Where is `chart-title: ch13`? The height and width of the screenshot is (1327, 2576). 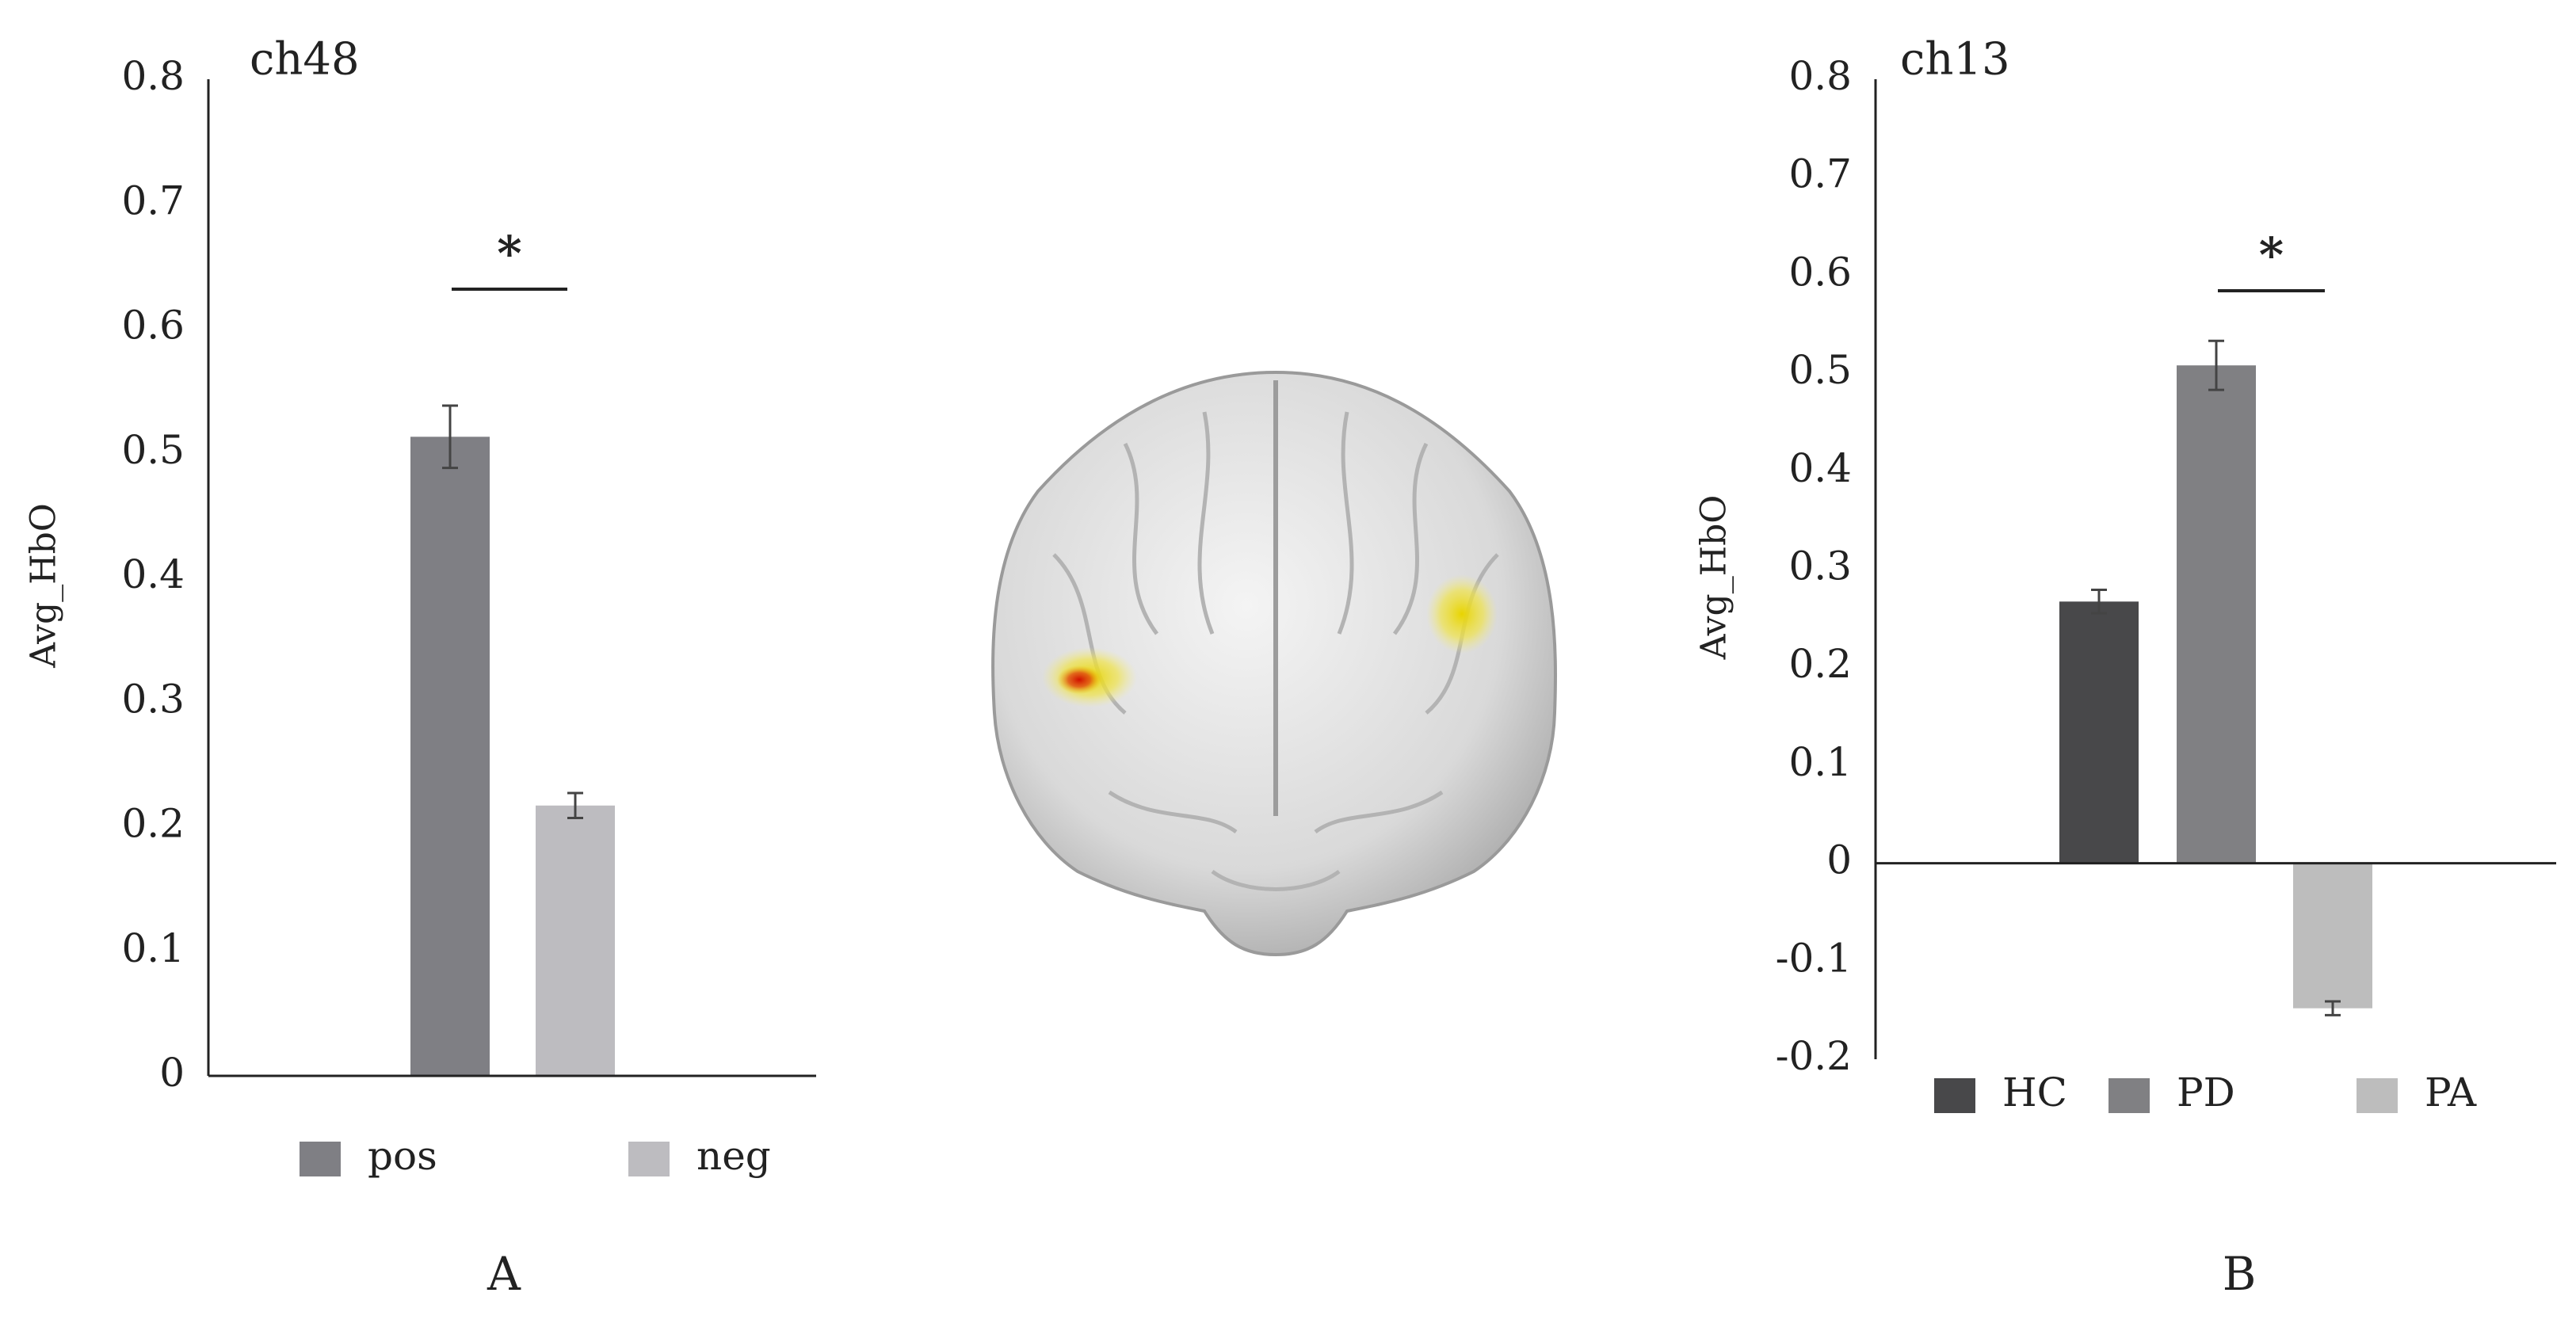
chart-title: ch13 is located at coordinates (1955, 60).